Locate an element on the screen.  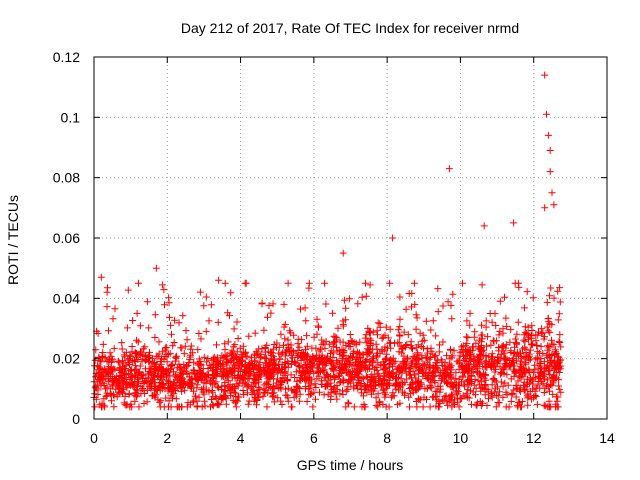
x-tick-labels: 0 2 4 6 8 10 12 14 is located at coordinates (352, 438).